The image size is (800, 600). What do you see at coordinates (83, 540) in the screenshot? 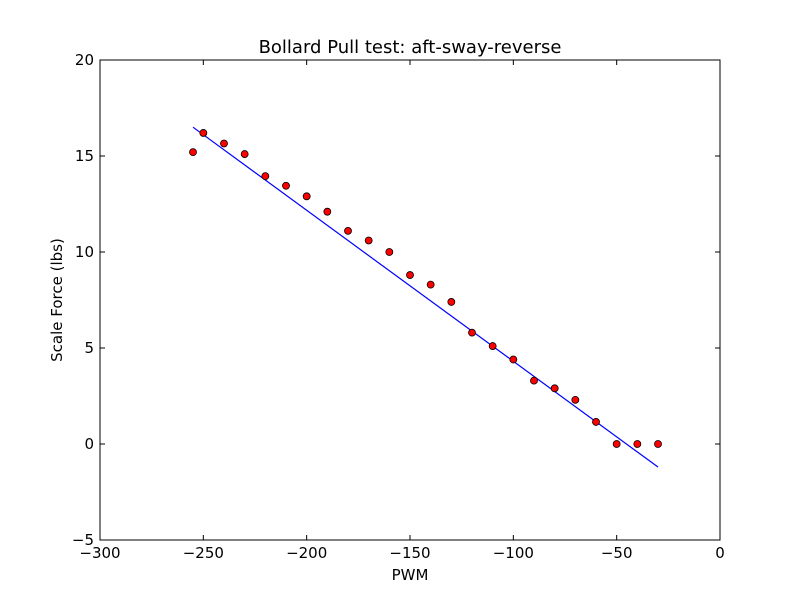
I see `y-tick-label: −5` at bounding box center [83, 540].